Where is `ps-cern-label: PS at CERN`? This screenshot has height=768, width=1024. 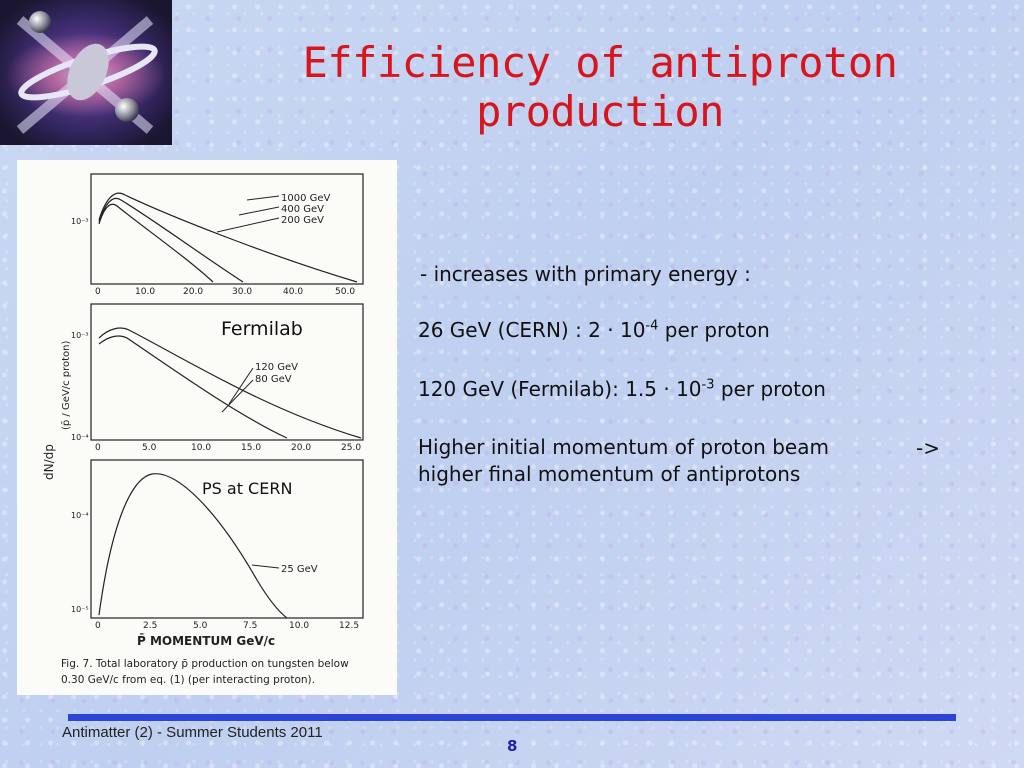
ps-cern-label: PS at CERN is located at coordinates (247, 488).